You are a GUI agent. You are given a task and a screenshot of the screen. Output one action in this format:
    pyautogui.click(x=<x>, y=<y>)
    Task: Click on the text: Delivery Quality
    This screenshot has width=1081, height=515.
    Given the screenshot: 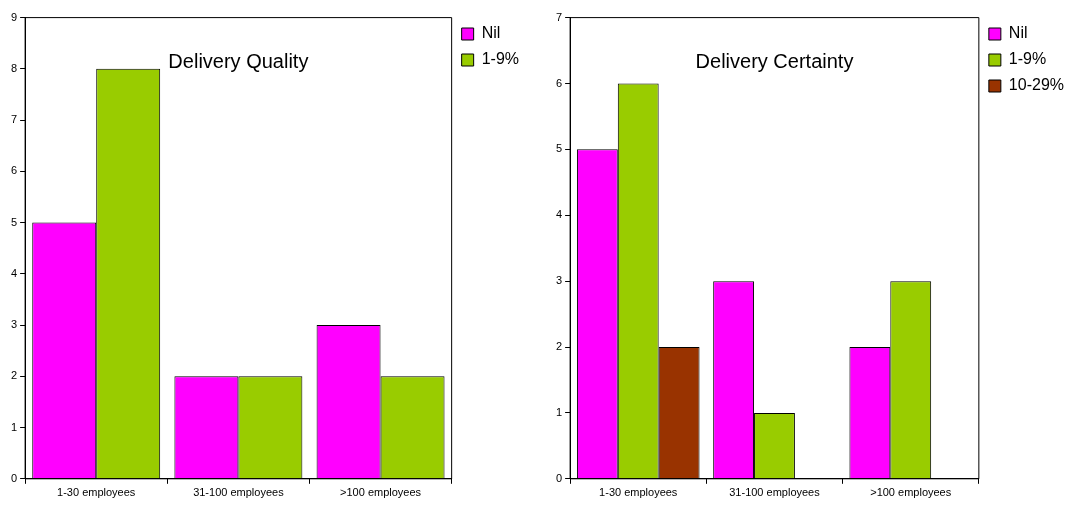 What is the action you would take?
    pyautogui.click(x=238, y=61)
    